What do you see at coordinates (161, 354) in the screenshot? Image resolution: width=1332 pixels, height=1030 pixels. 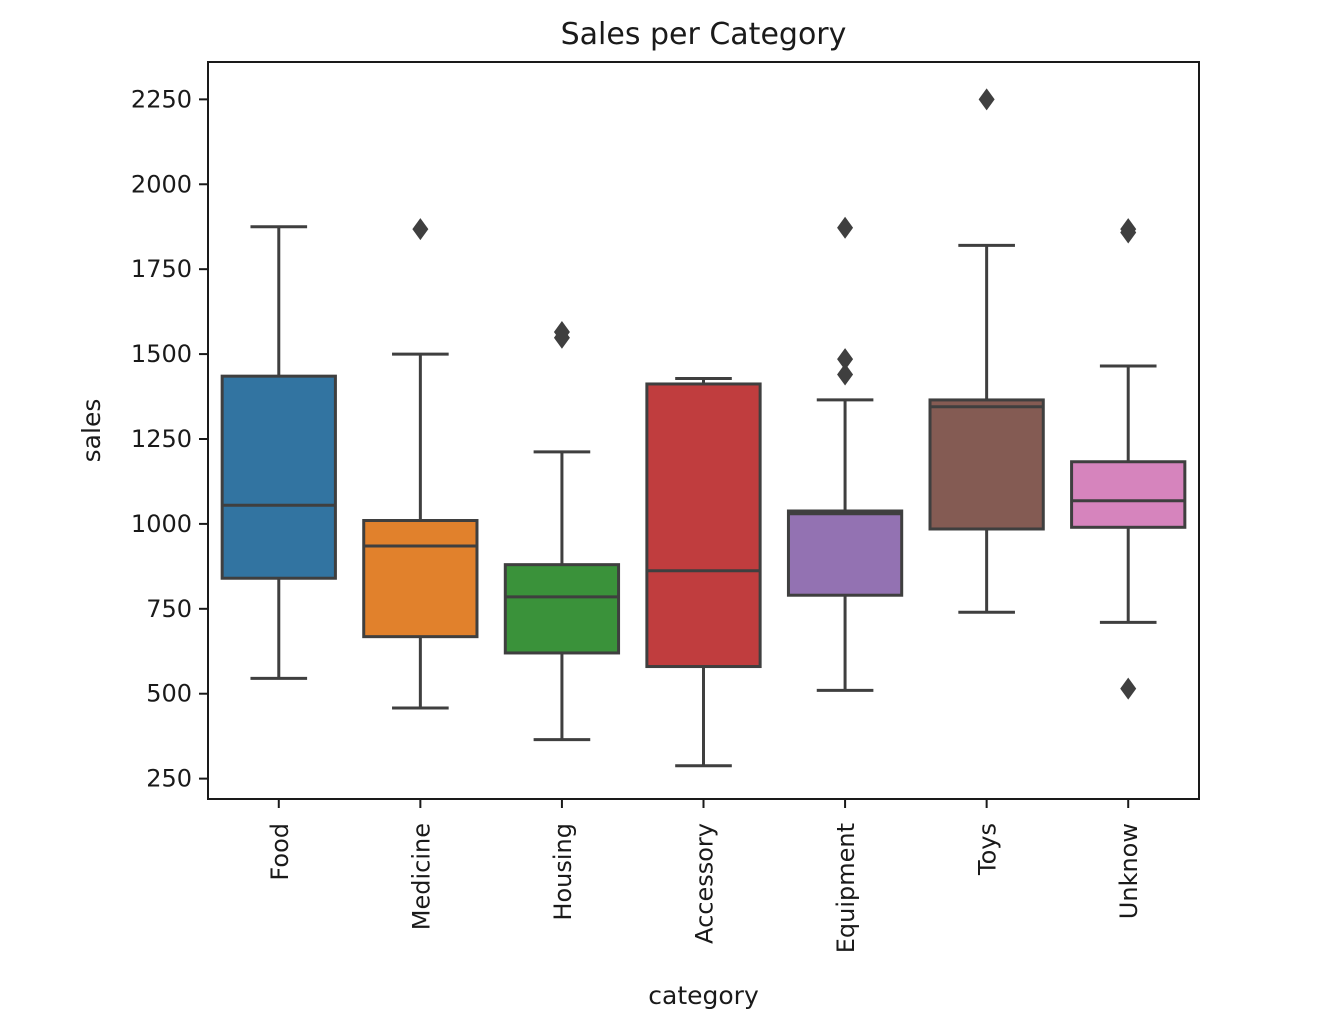 I see `y-tick-label: 1500` at bounding box center [161, 354].